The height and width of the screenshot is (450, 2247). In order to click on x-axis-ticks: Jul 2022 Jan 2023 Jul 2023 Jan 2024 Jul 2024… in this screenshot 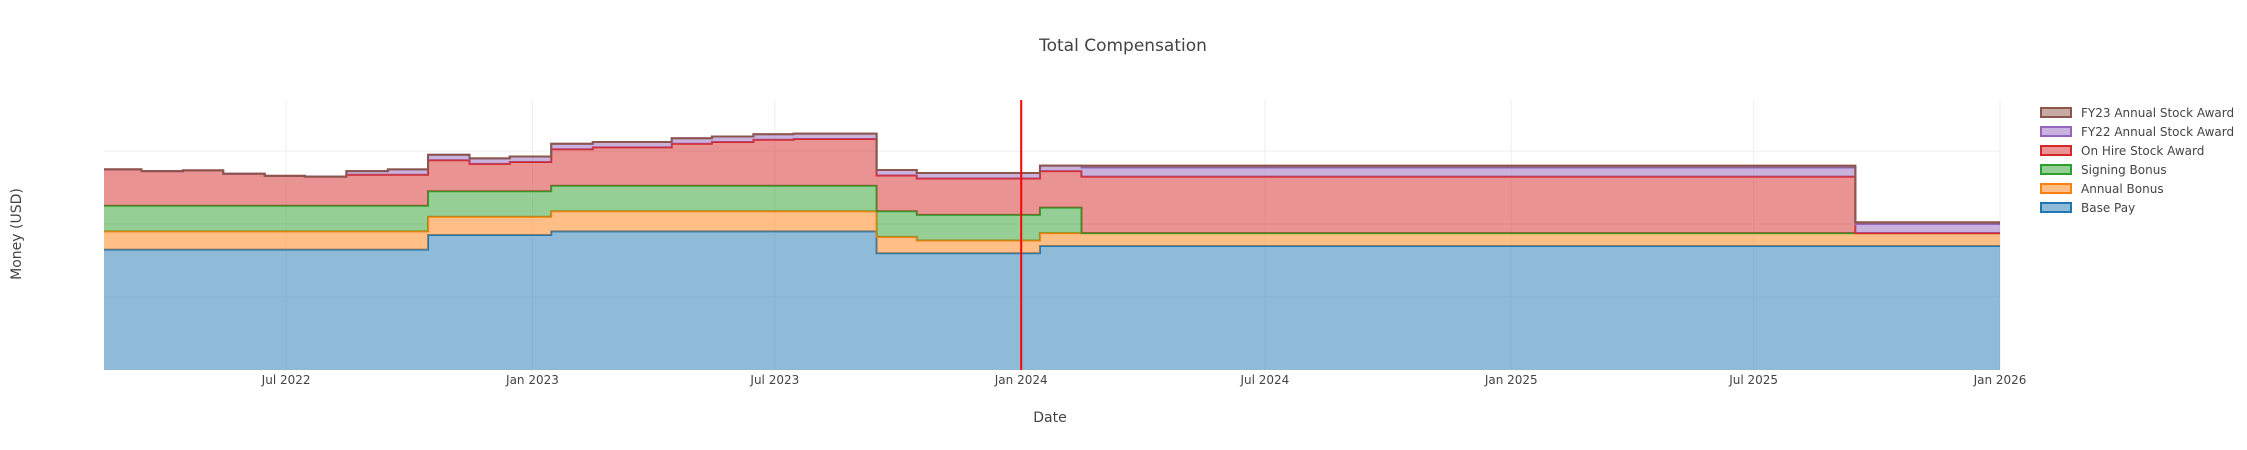, I will do `click(1144, 380)`.